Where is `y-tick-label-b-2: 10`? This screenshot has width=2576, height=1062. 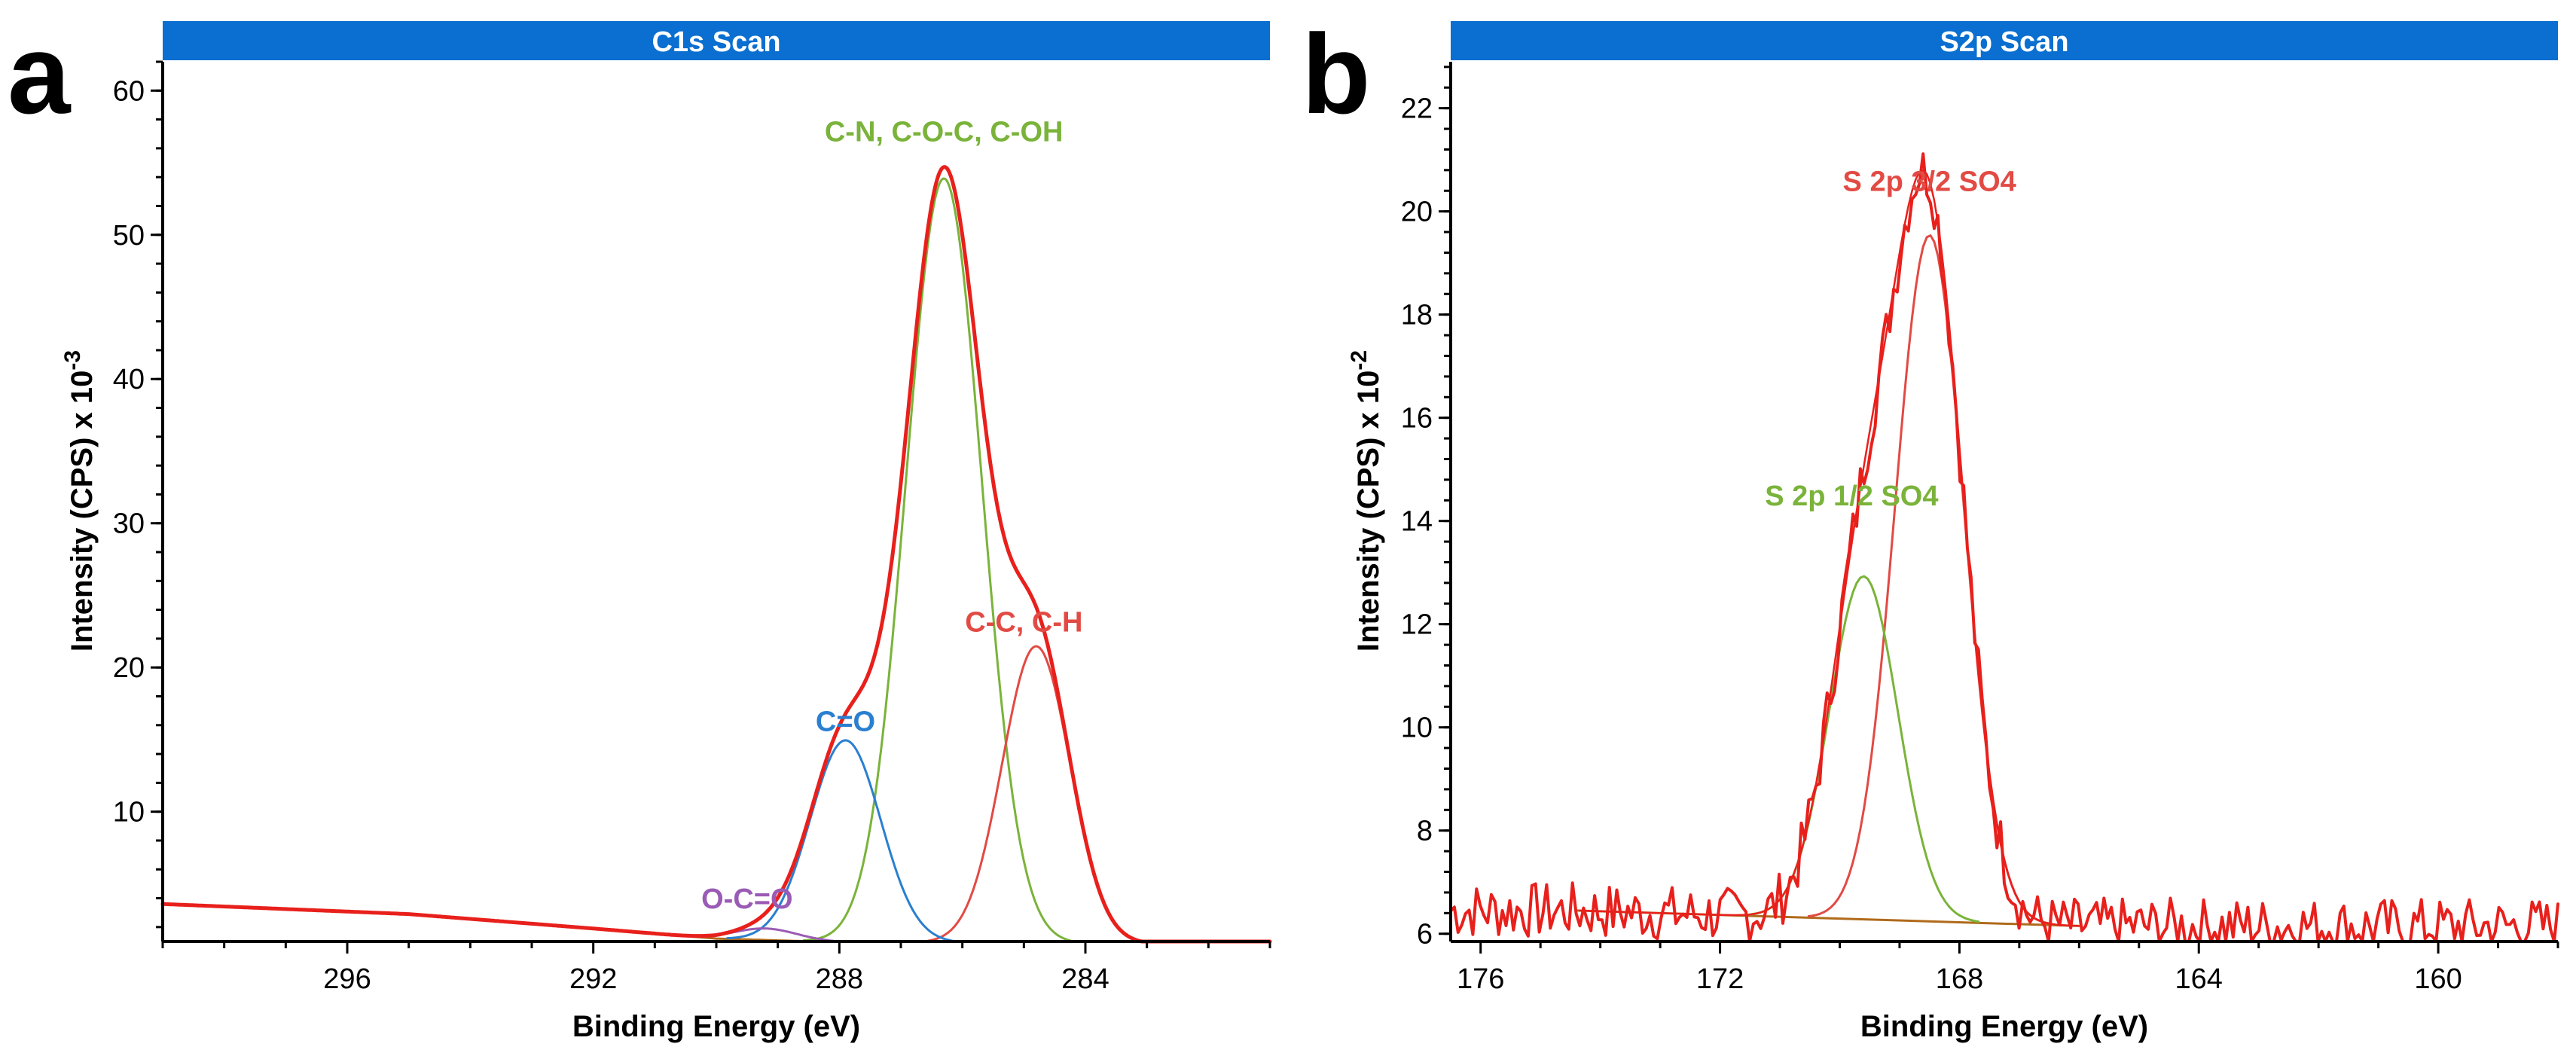 y-tick-label-b-2: 10 is located at coordinates (1417, 728).